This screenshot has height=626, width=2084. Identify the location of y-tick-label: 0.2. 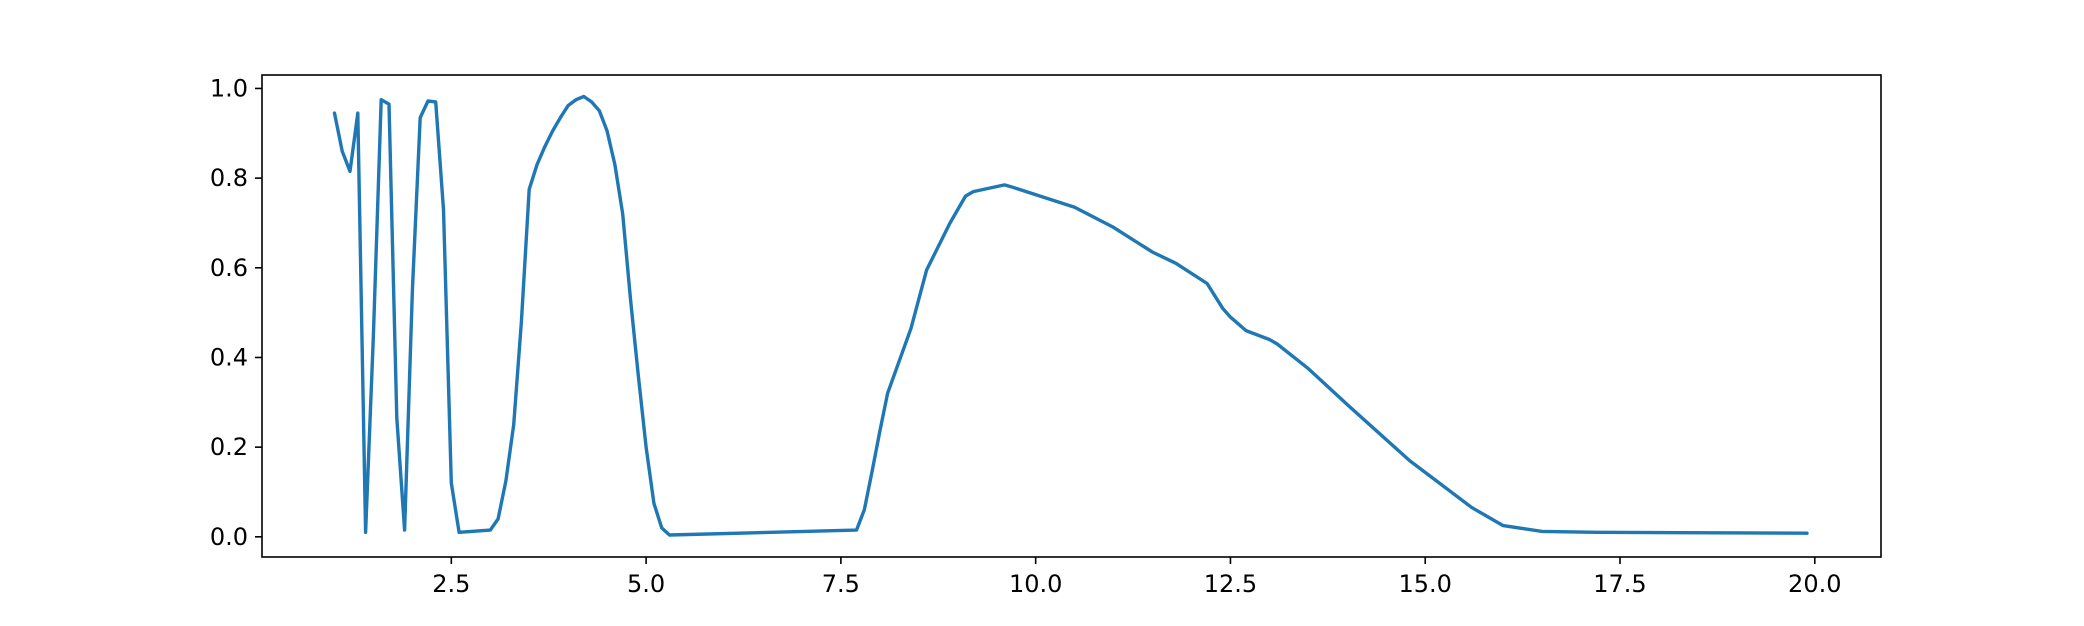
(229, 447).